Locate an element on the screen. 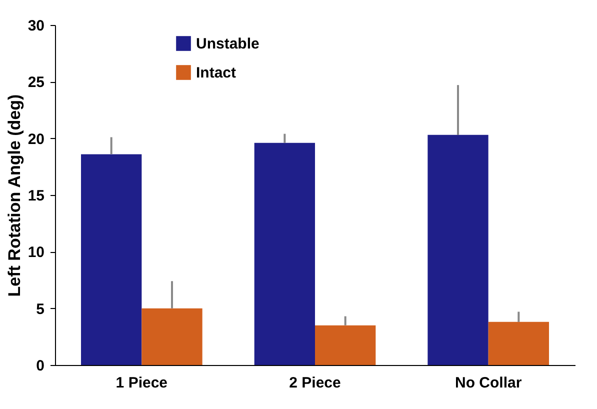 The height and width of the screenshot is (409, 597). y-tick-label: 25 is located at coordinates (36, 83).